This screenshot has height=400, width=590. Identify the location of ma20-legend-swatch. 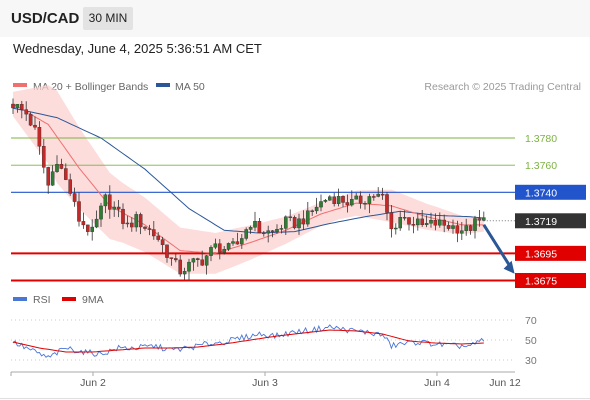
(20, 85).